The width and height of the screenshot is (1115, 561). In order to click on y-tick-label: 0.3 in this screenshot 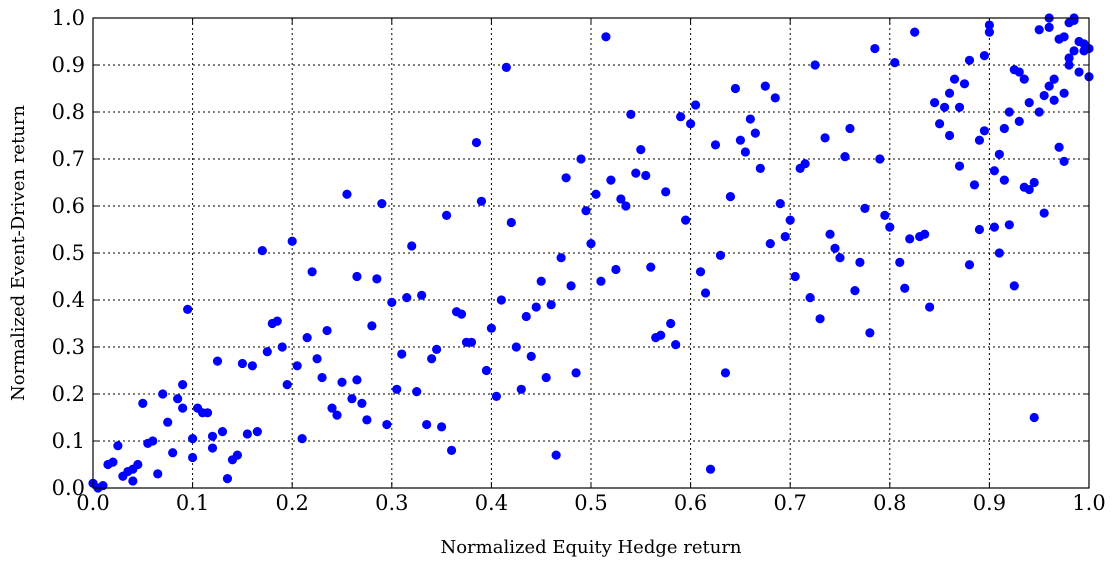, I will do `click(68, 347)`.